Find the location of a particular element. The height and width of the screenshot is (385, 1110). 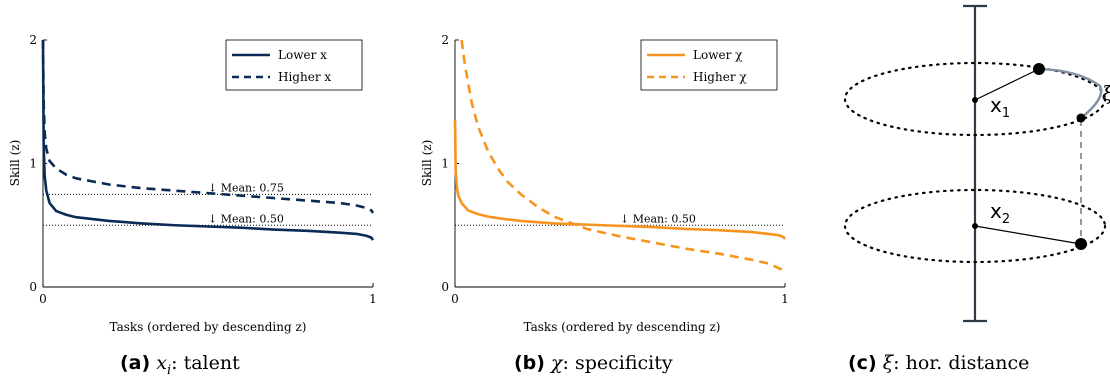

series-line-higher is located at coordinates (208, 126).